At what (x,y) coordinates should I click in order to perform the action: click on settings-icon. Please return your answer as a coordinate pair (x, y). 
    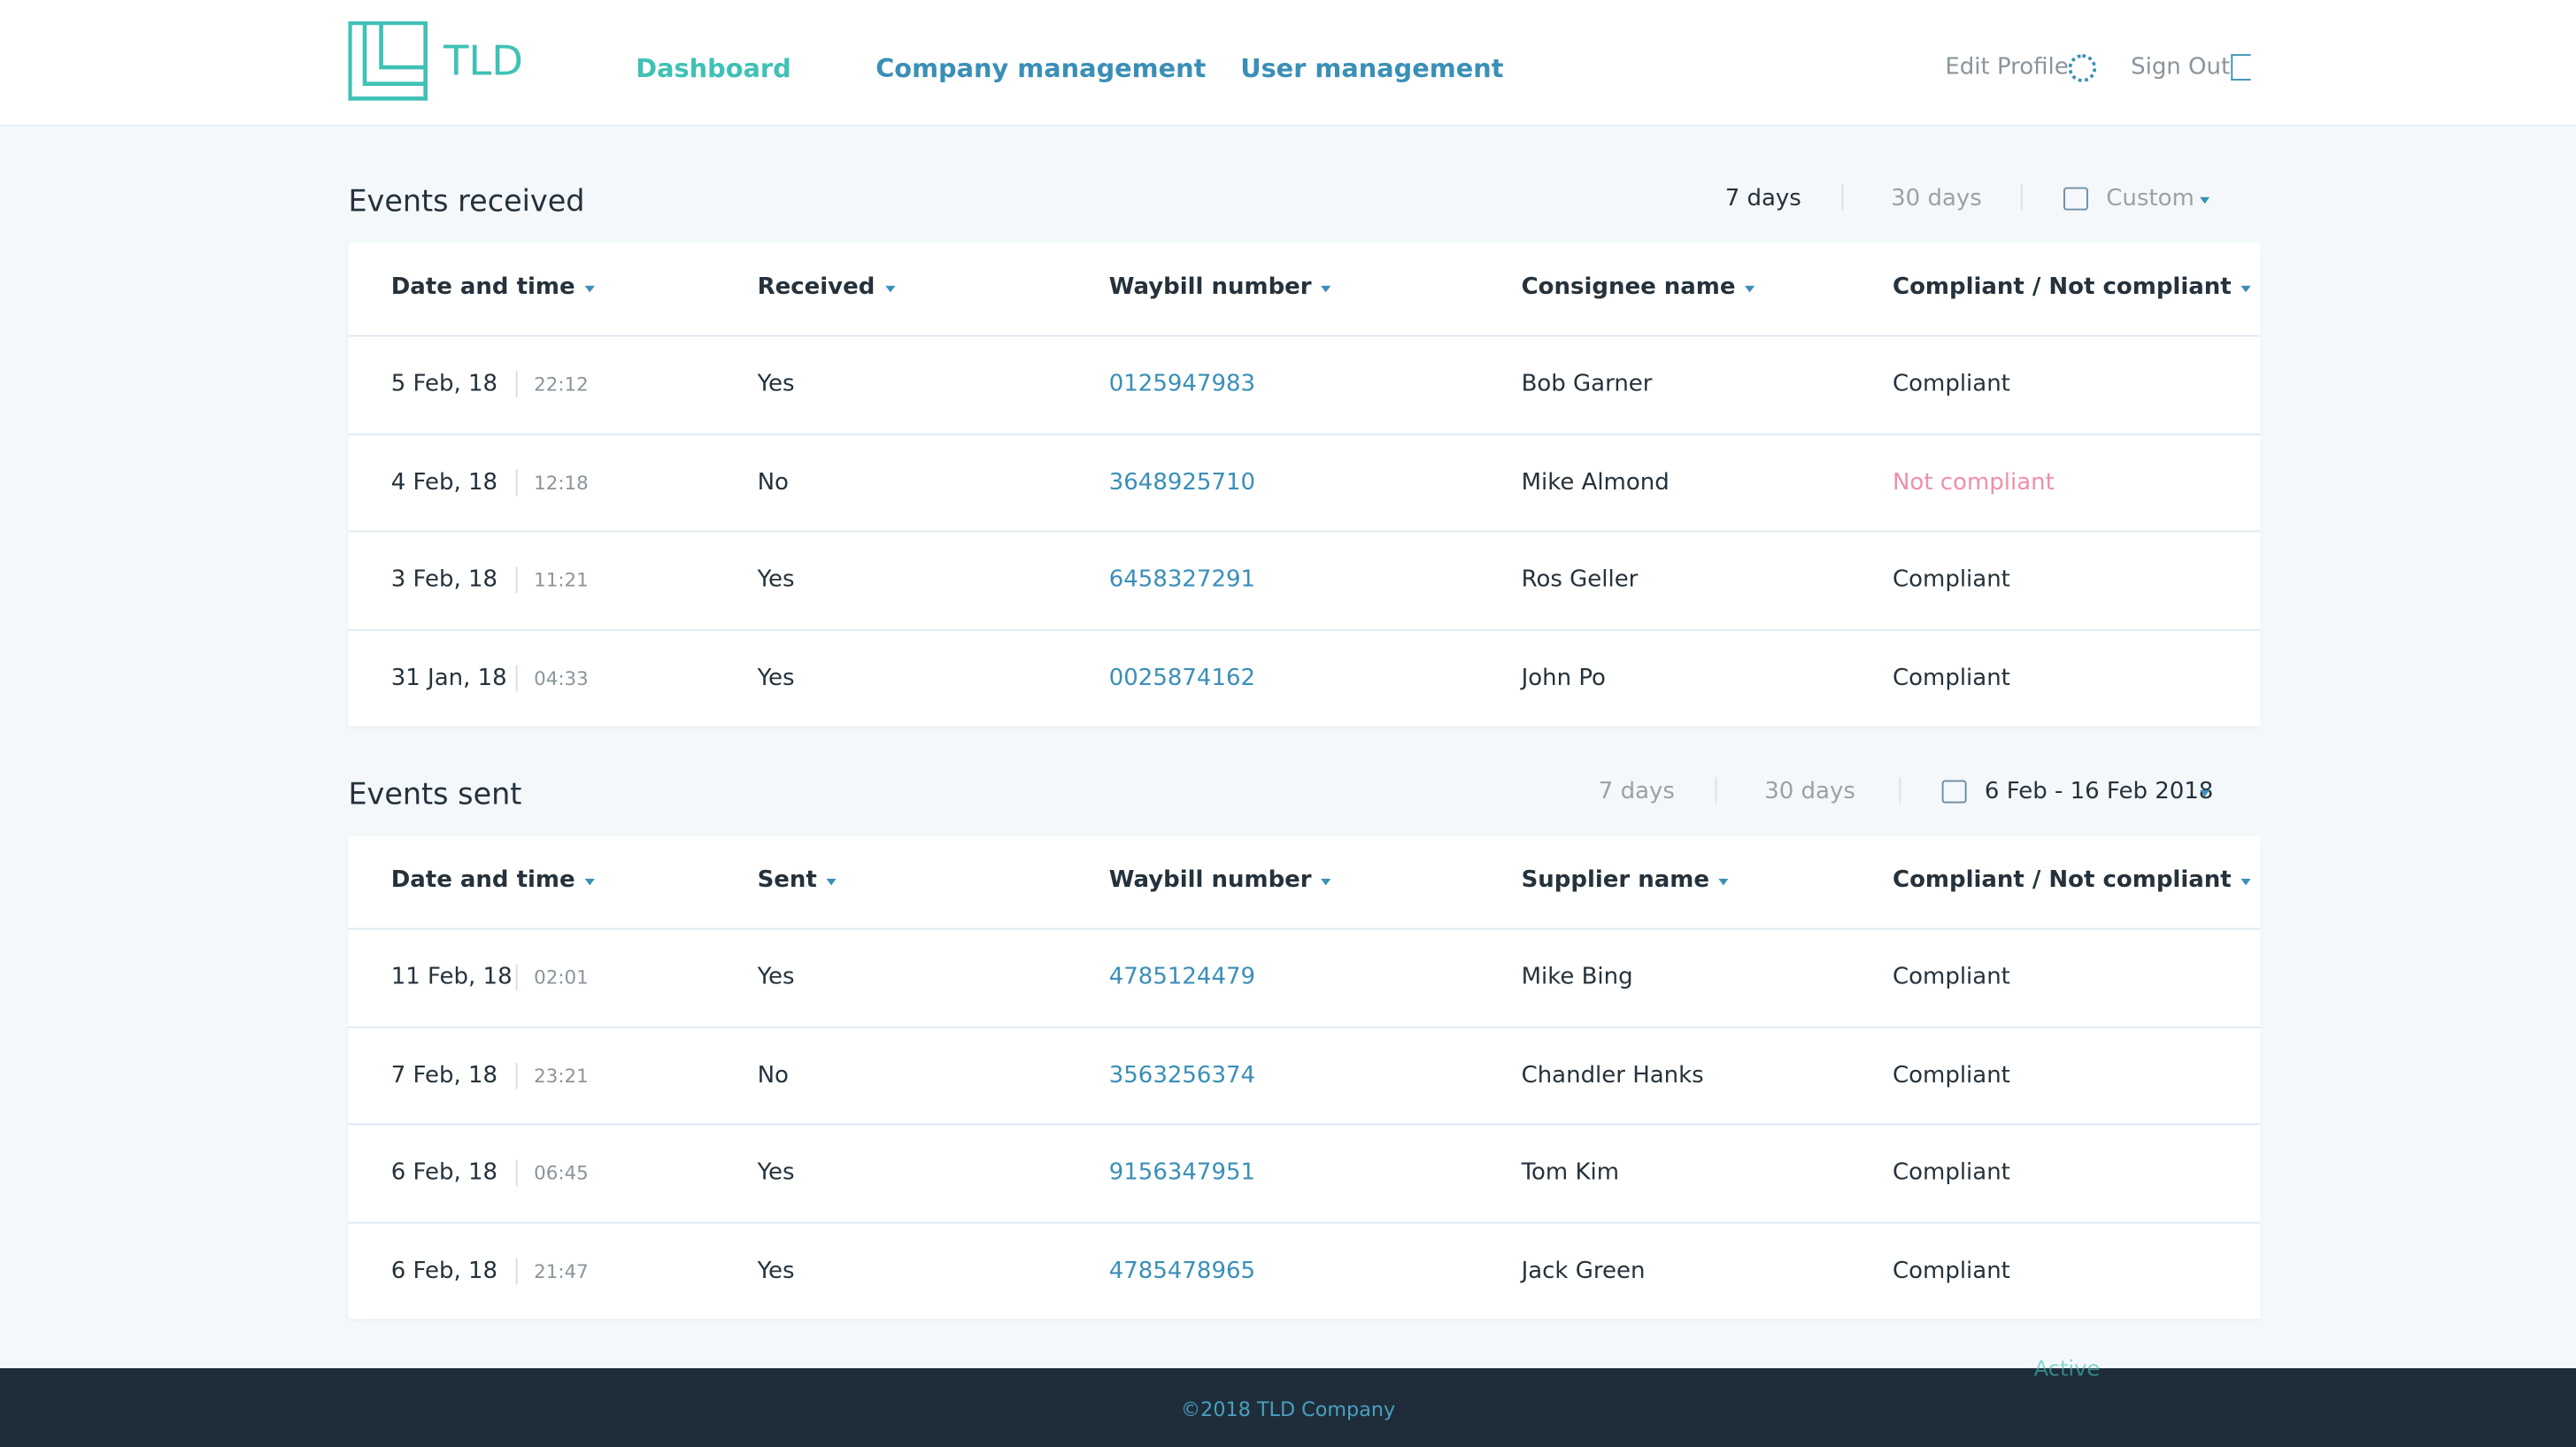
    Looking at the image, I should click on (2082, 68).